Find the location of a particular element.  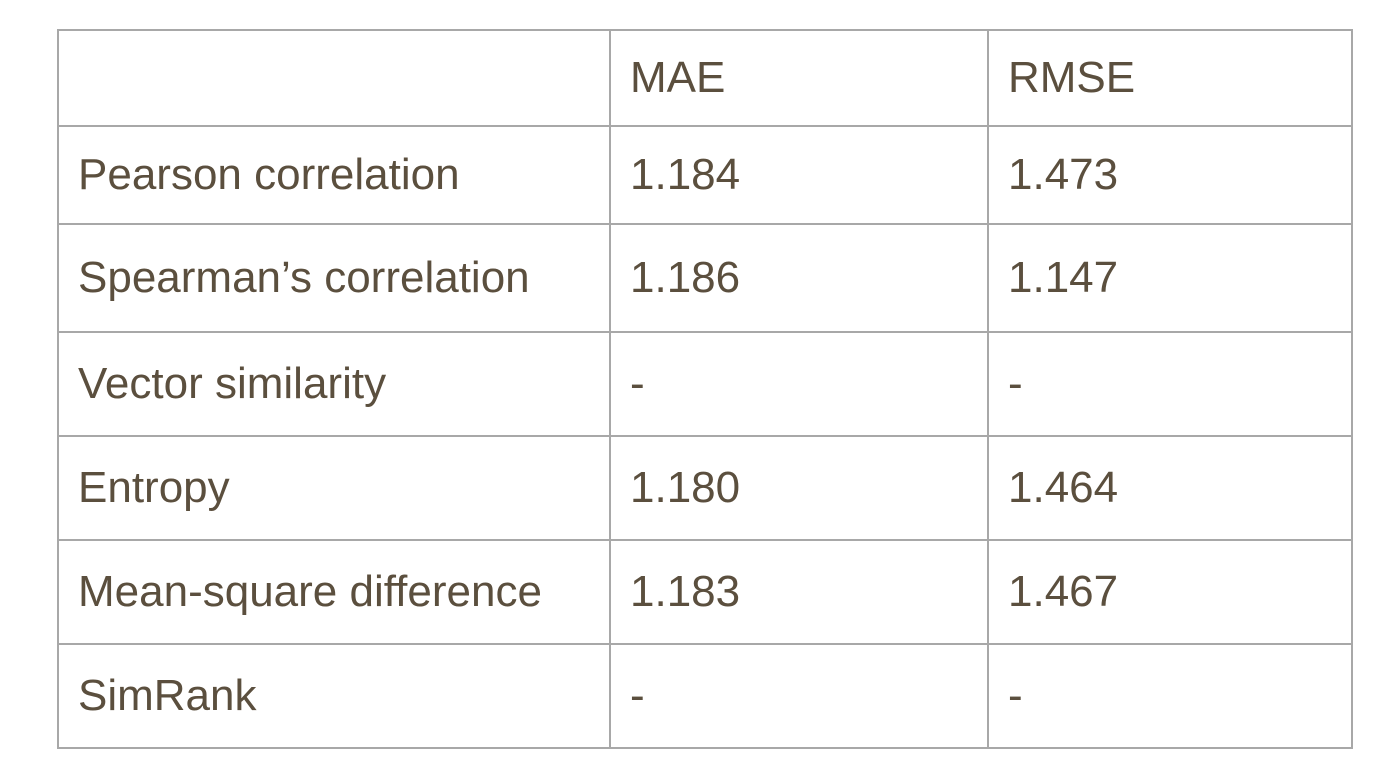

table-row: Entropy 1.180 1.464 is located at coordinates (705, 488).